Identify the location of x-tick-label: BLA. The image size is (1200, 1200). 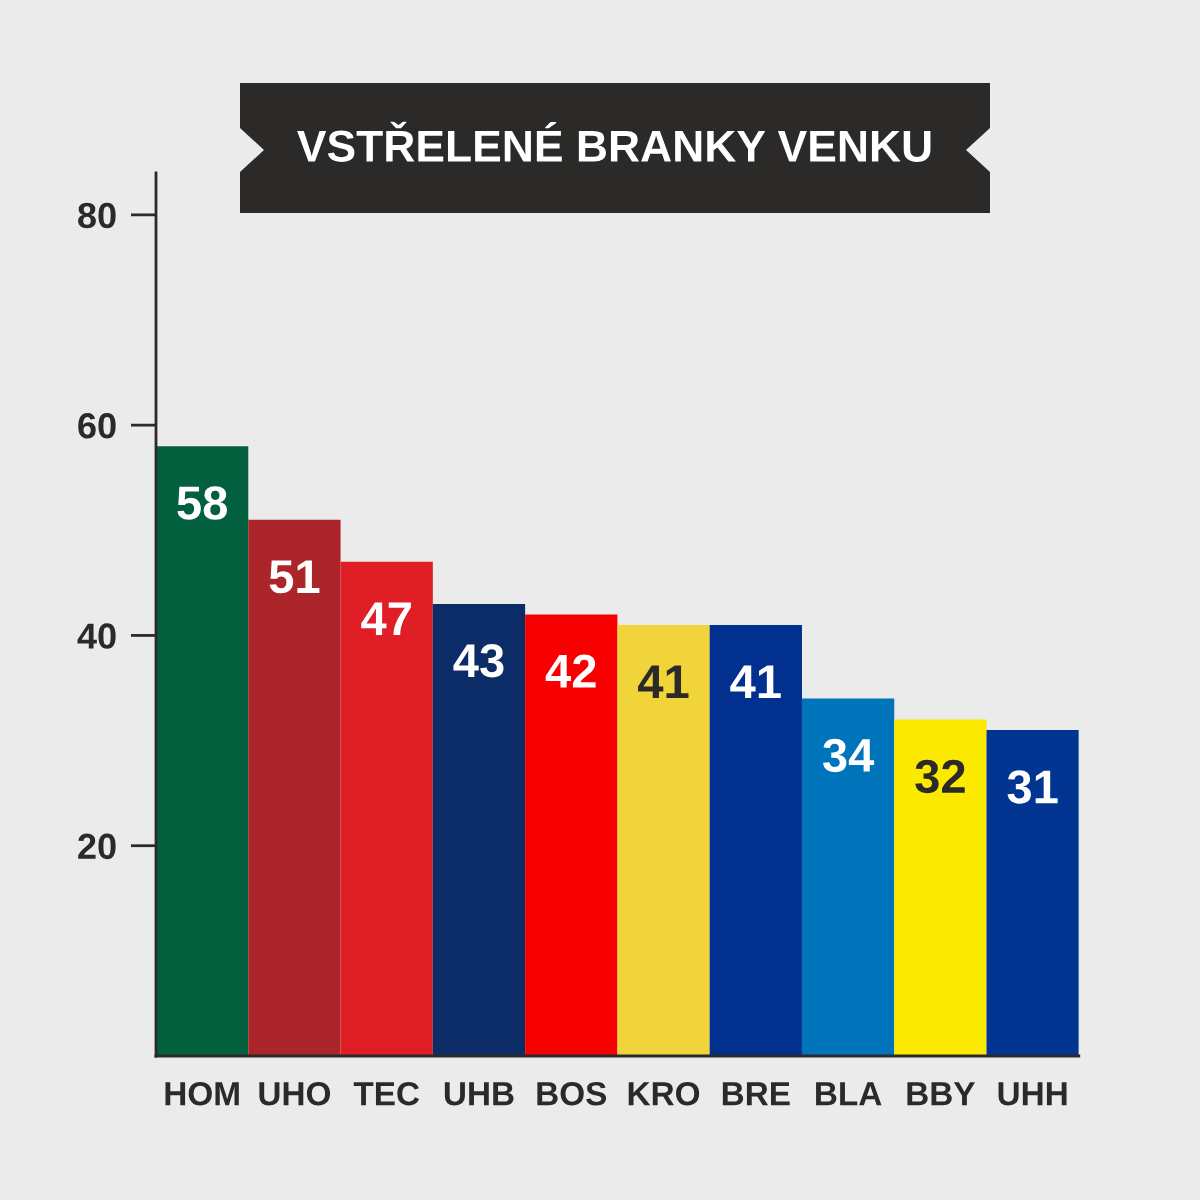
(849, 1094).